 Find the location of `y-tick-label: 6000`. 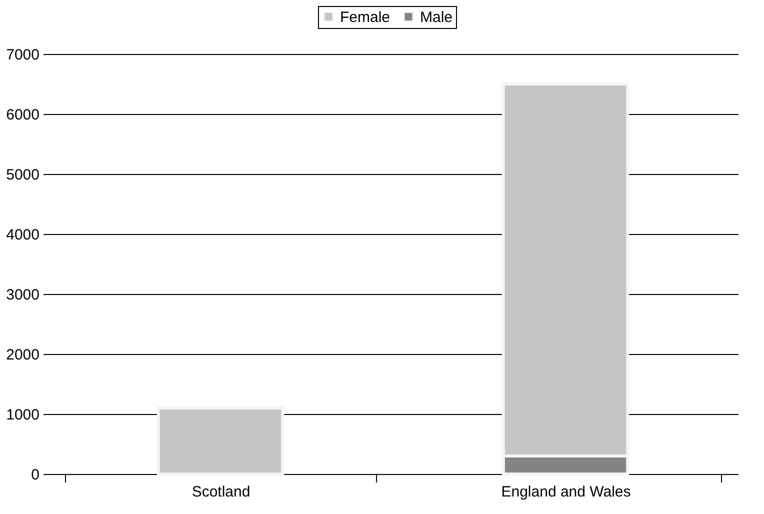

y-tick-label: 6000 is located at coordinates (23, 115).